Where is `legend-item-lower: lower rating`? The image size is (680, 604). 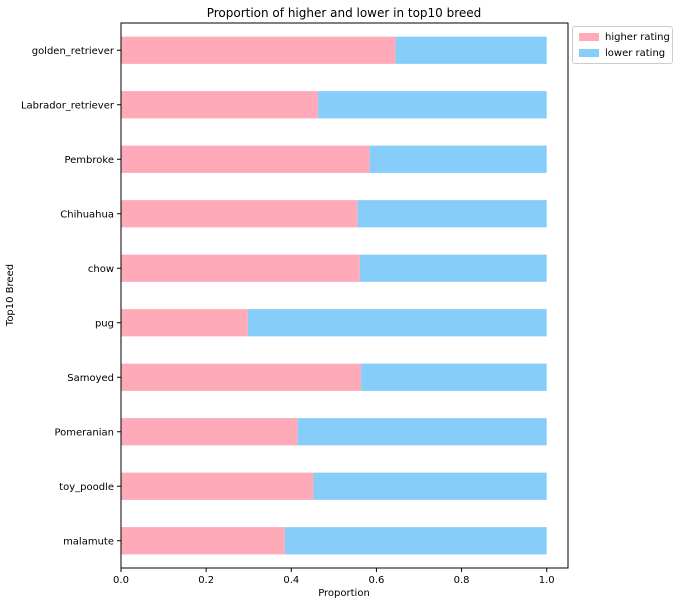
legend-item-lower: lower rating is located at coordinates (622, 53).